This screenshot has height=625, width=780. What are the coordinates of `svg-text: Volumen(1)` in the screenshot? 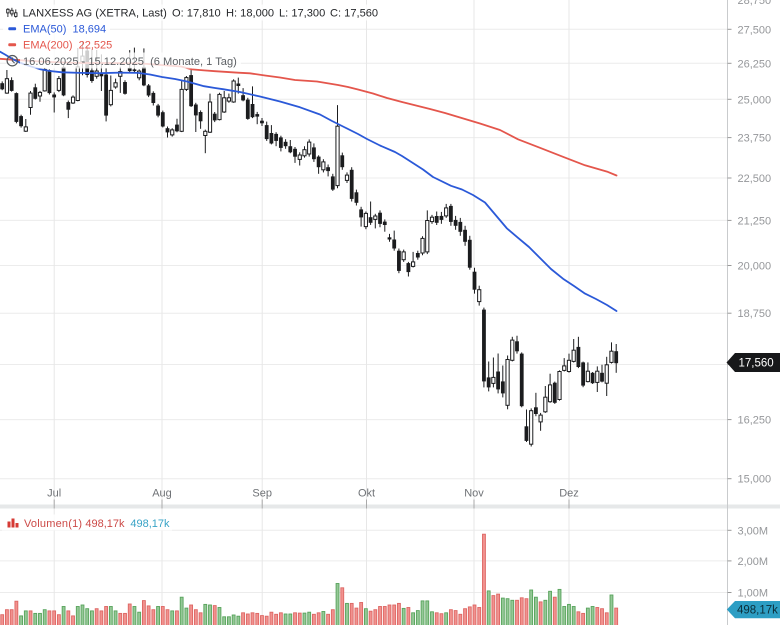 It's located at (53, 524).